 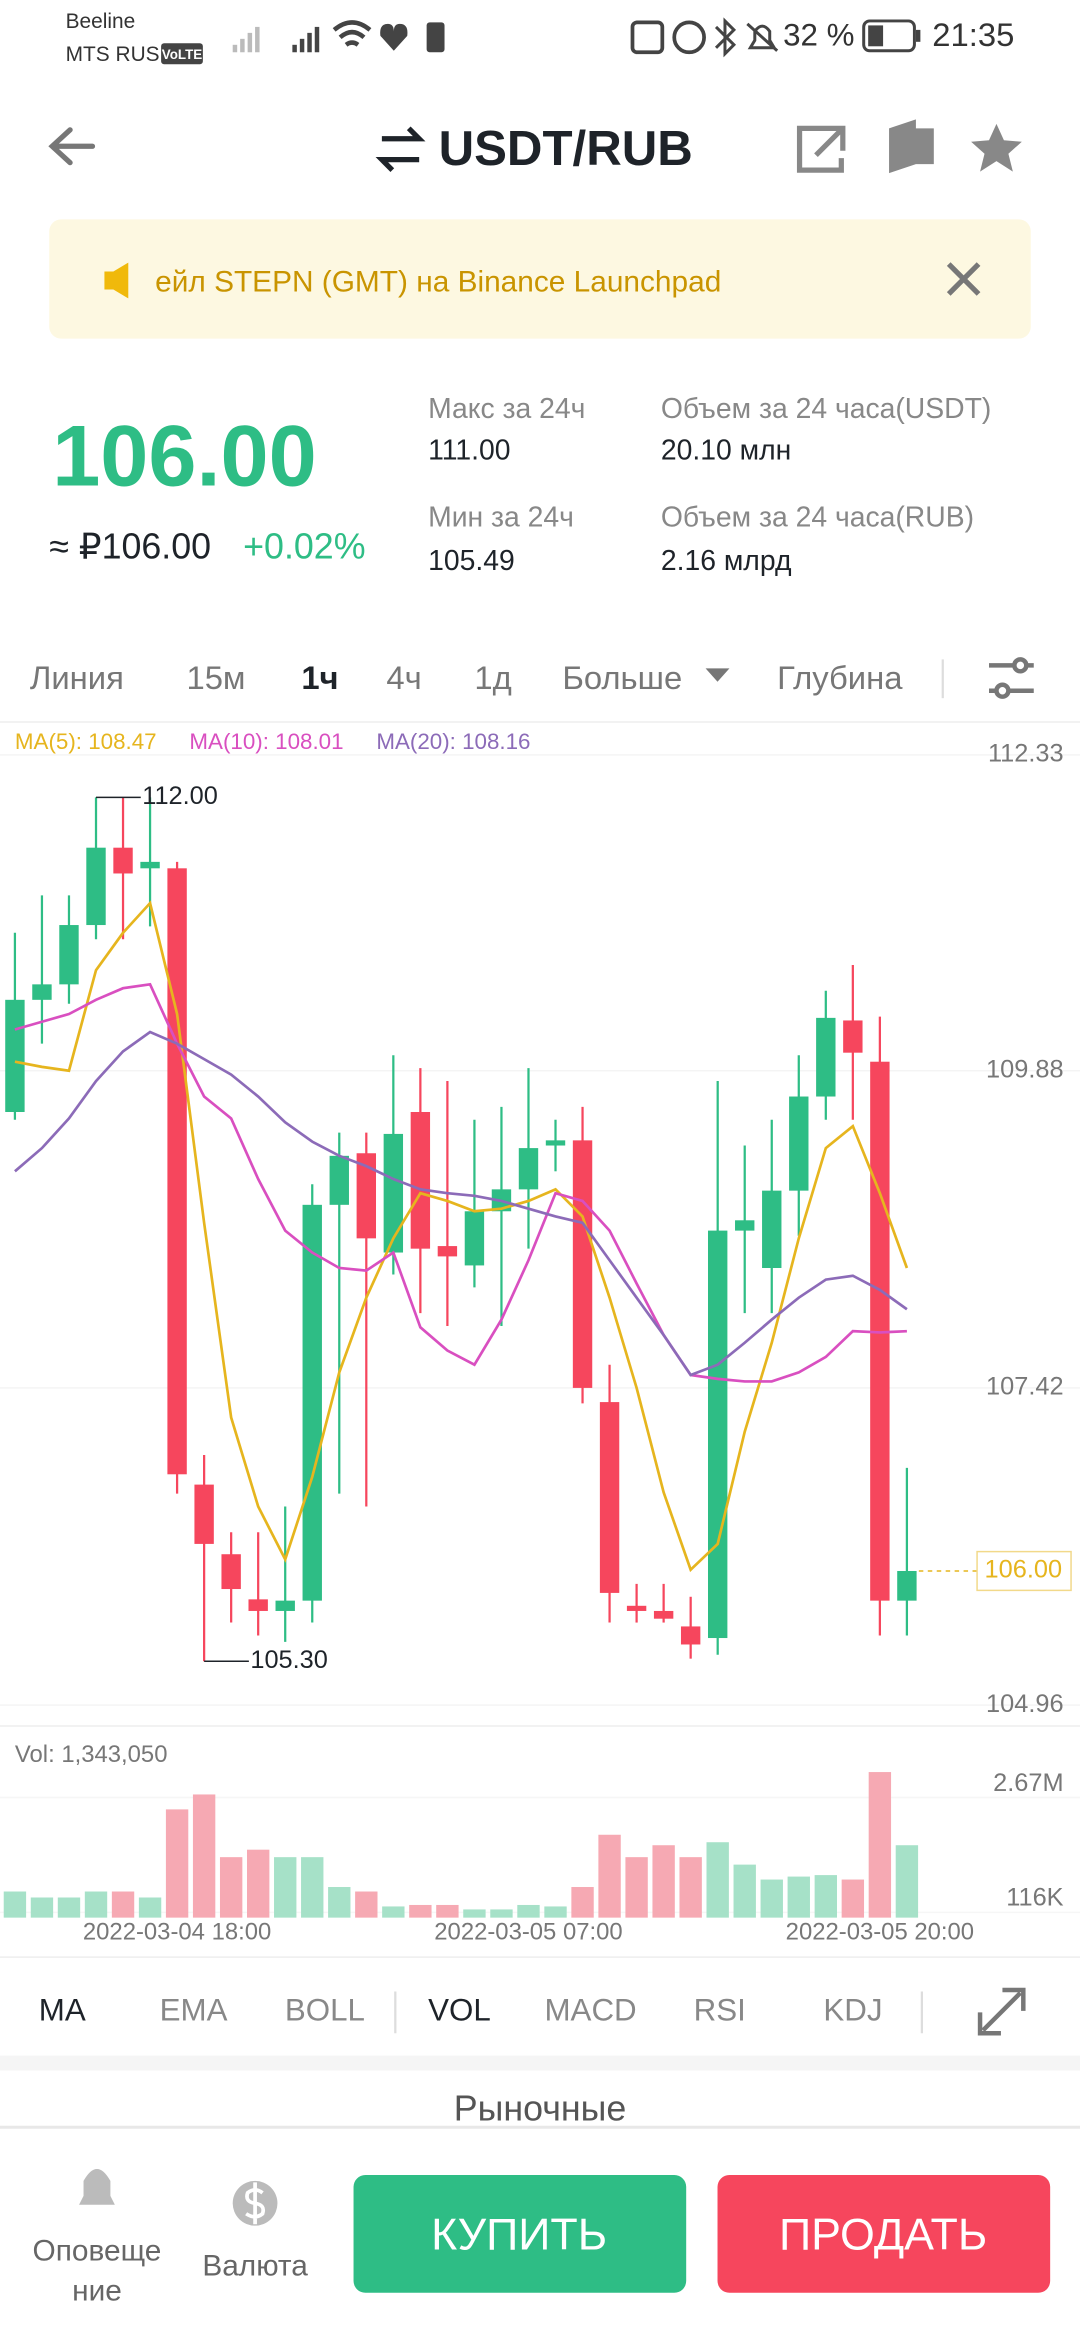 I want to click on stat-value: 105.49, so click(x=471, y=561).